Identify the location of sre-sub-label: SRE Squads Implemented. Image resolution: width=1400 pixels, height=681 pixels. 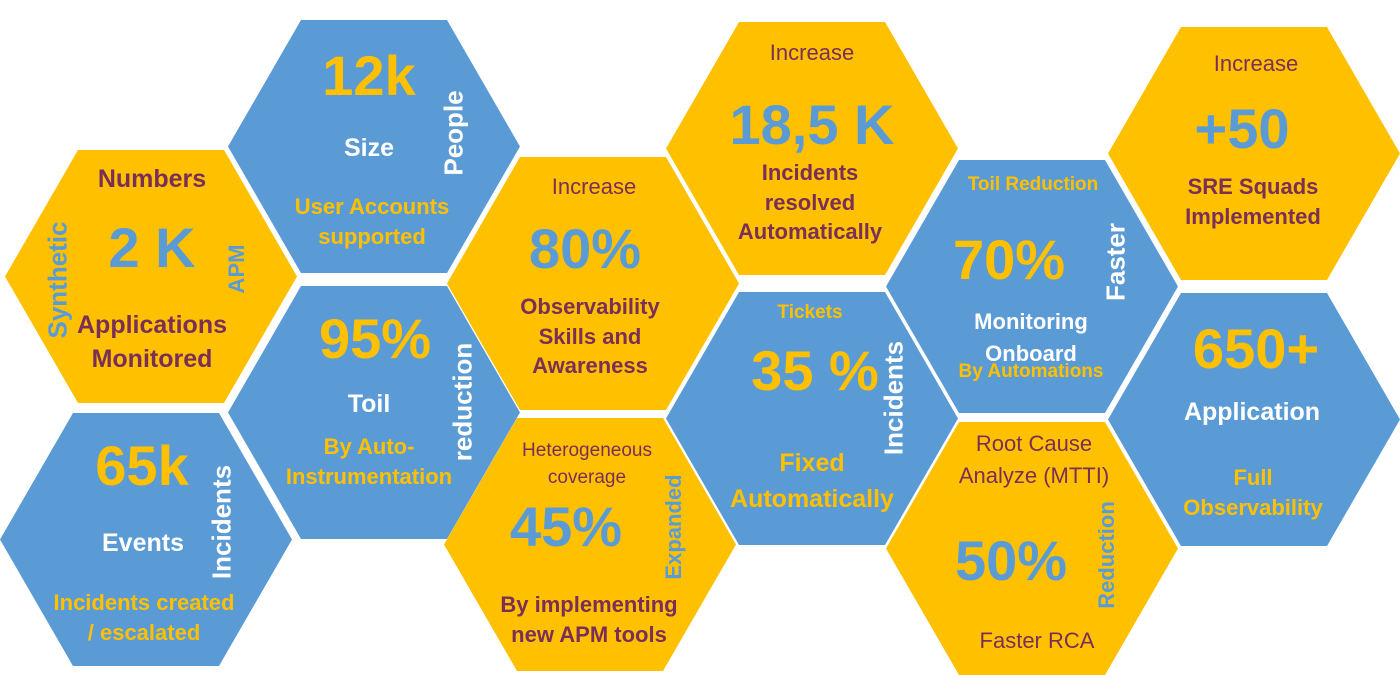
(1253, 201).